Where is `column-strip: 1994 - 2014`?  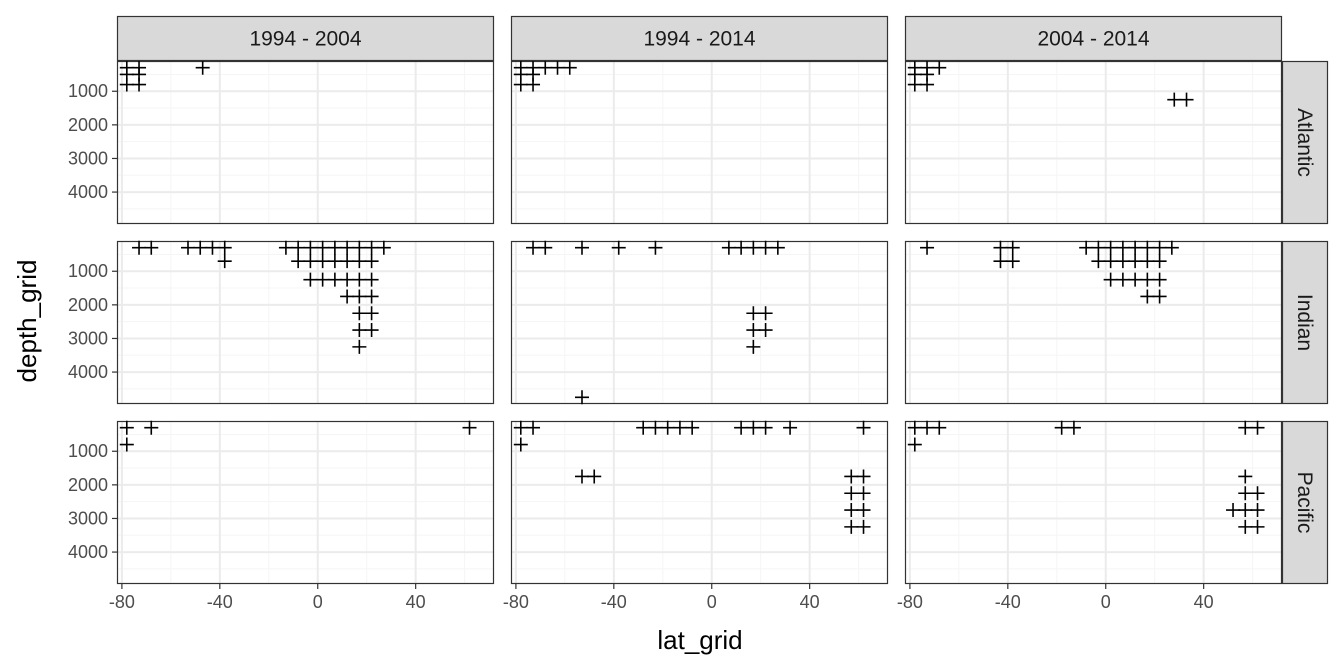 column-strip: 1994 - 2014 is located at coordinates (699, 38).